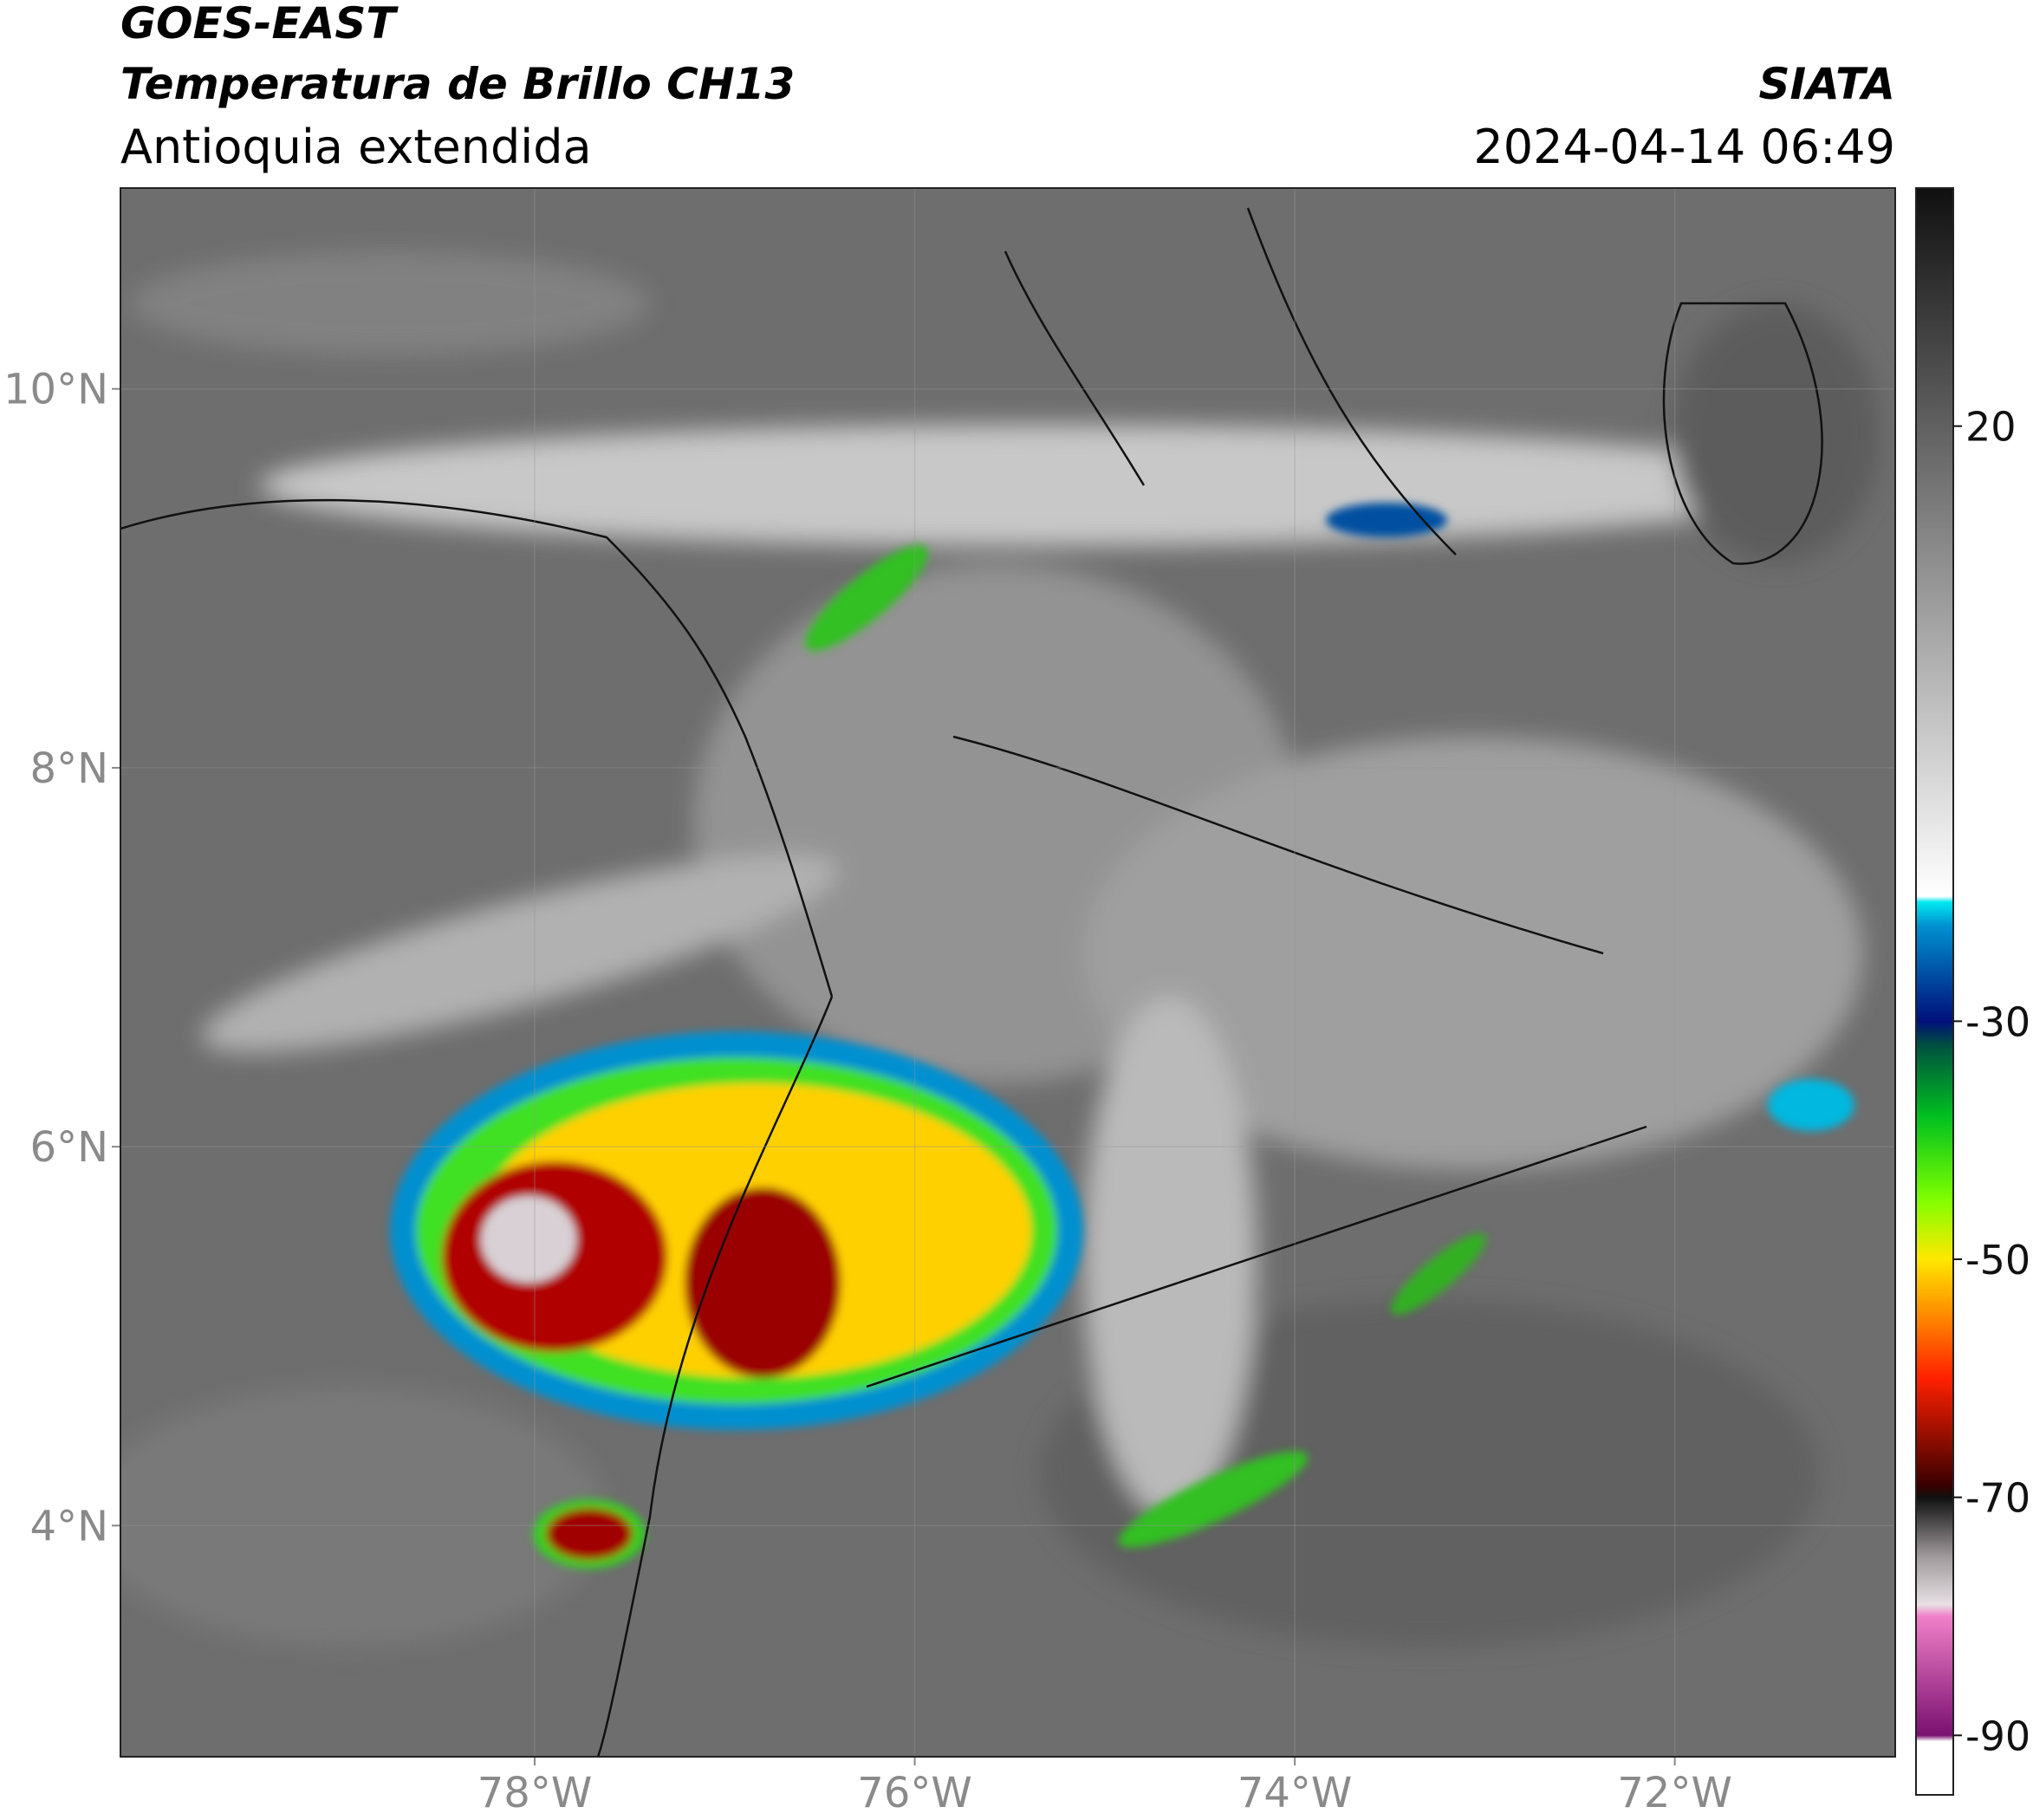 The image size is (2033, 1820). What do you see at coordinates (69, 768) in the screenshot?
I see `y-tick-label: 8°N` at bounding box center [69, 768].